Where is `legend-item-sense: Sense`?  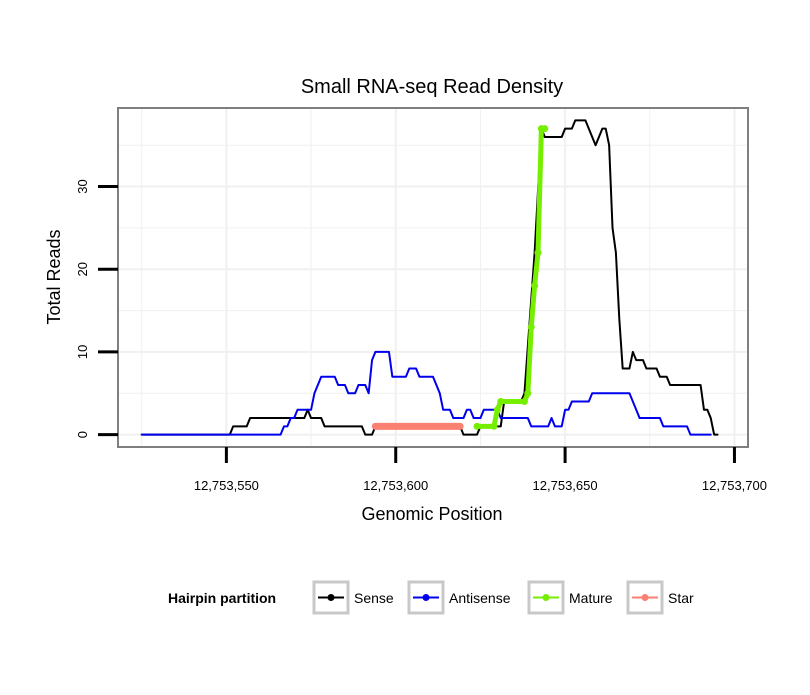
legend-item-sense: Sense is located at coordinates (353, 597).